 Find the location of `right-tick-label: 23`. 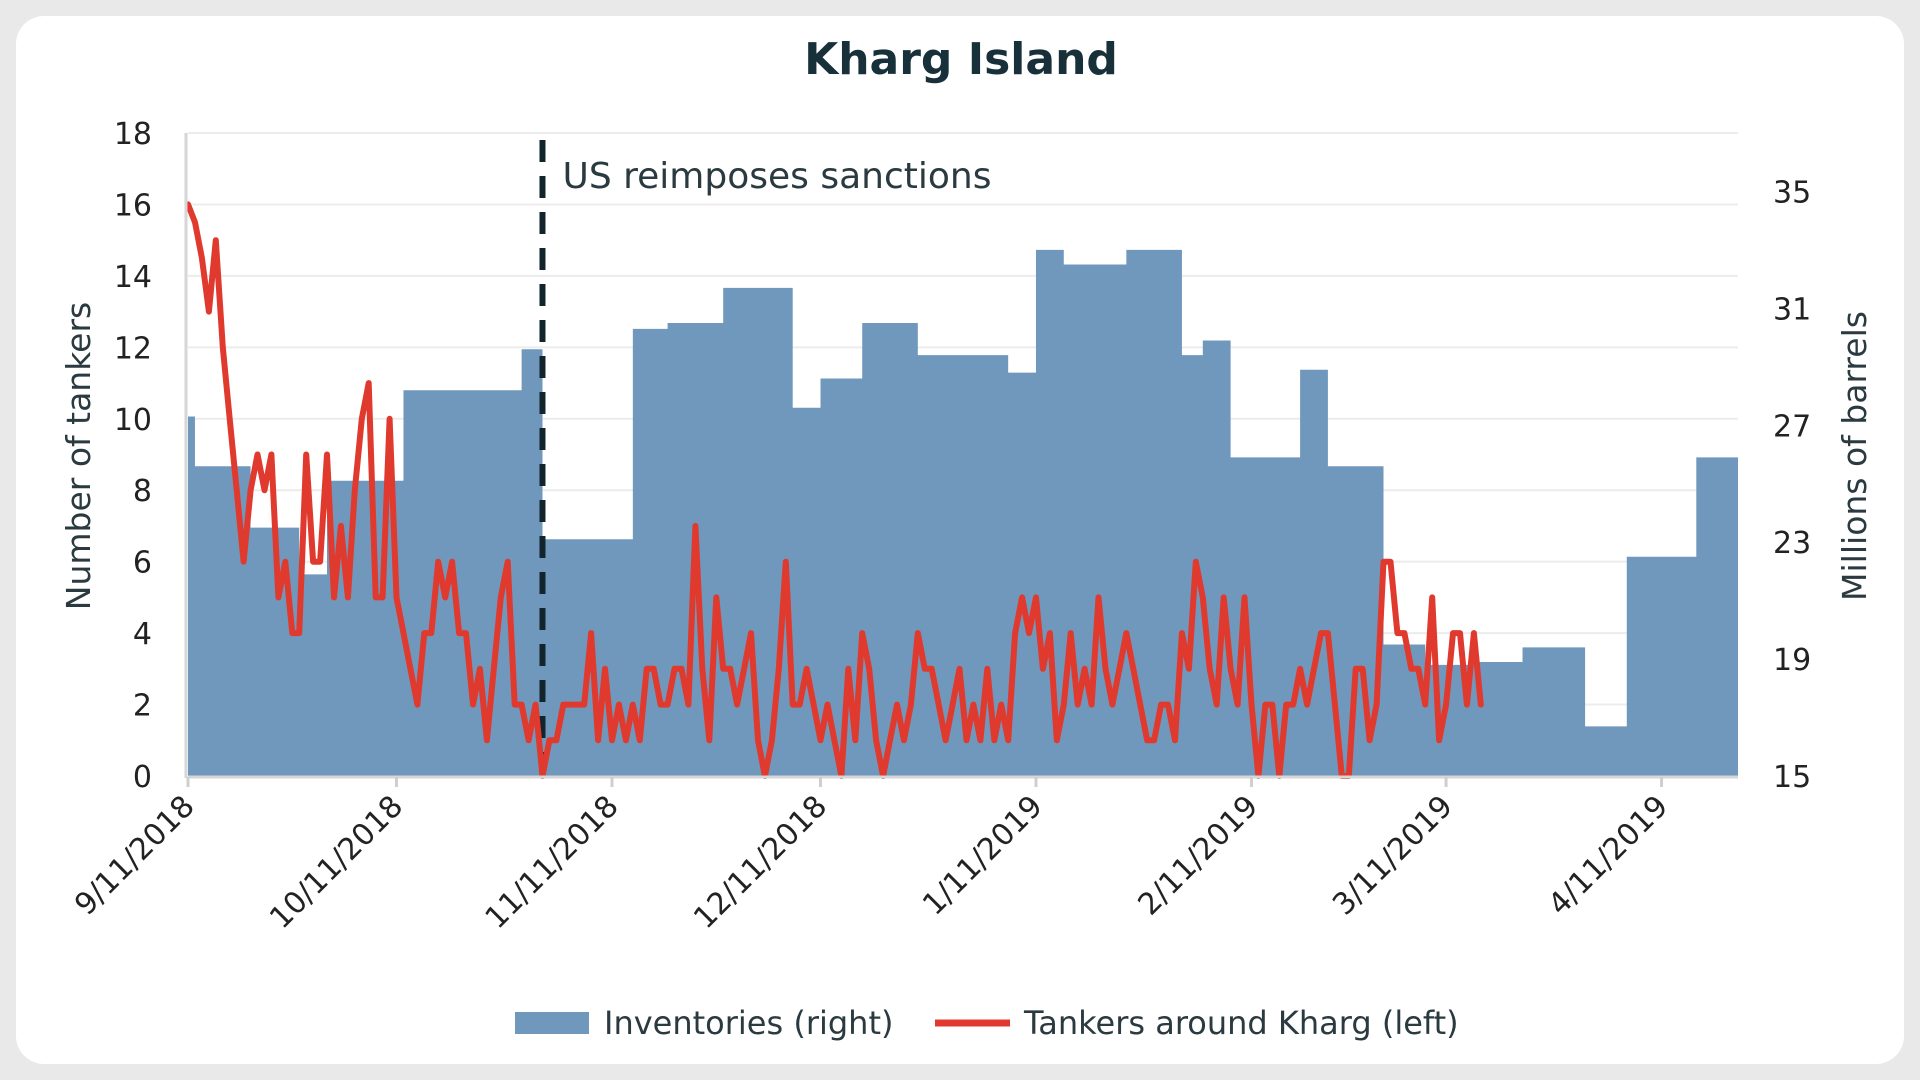

right-tick-label: 23 is located at coordinates (1792, 543).